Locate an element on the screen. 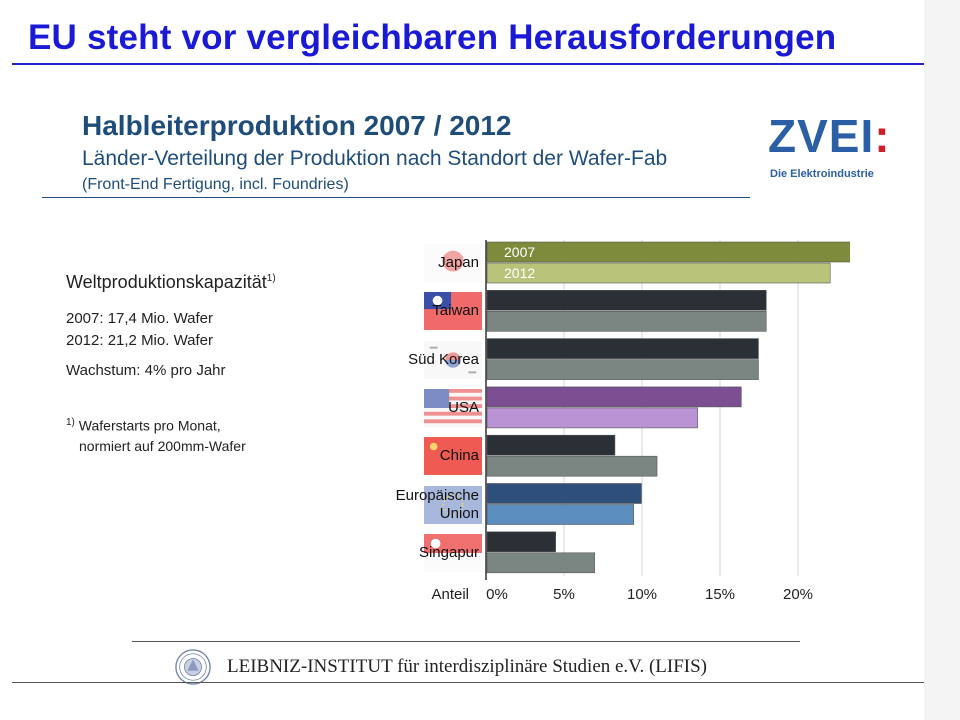  category-label: Japan is located at coordinates (458, 263).